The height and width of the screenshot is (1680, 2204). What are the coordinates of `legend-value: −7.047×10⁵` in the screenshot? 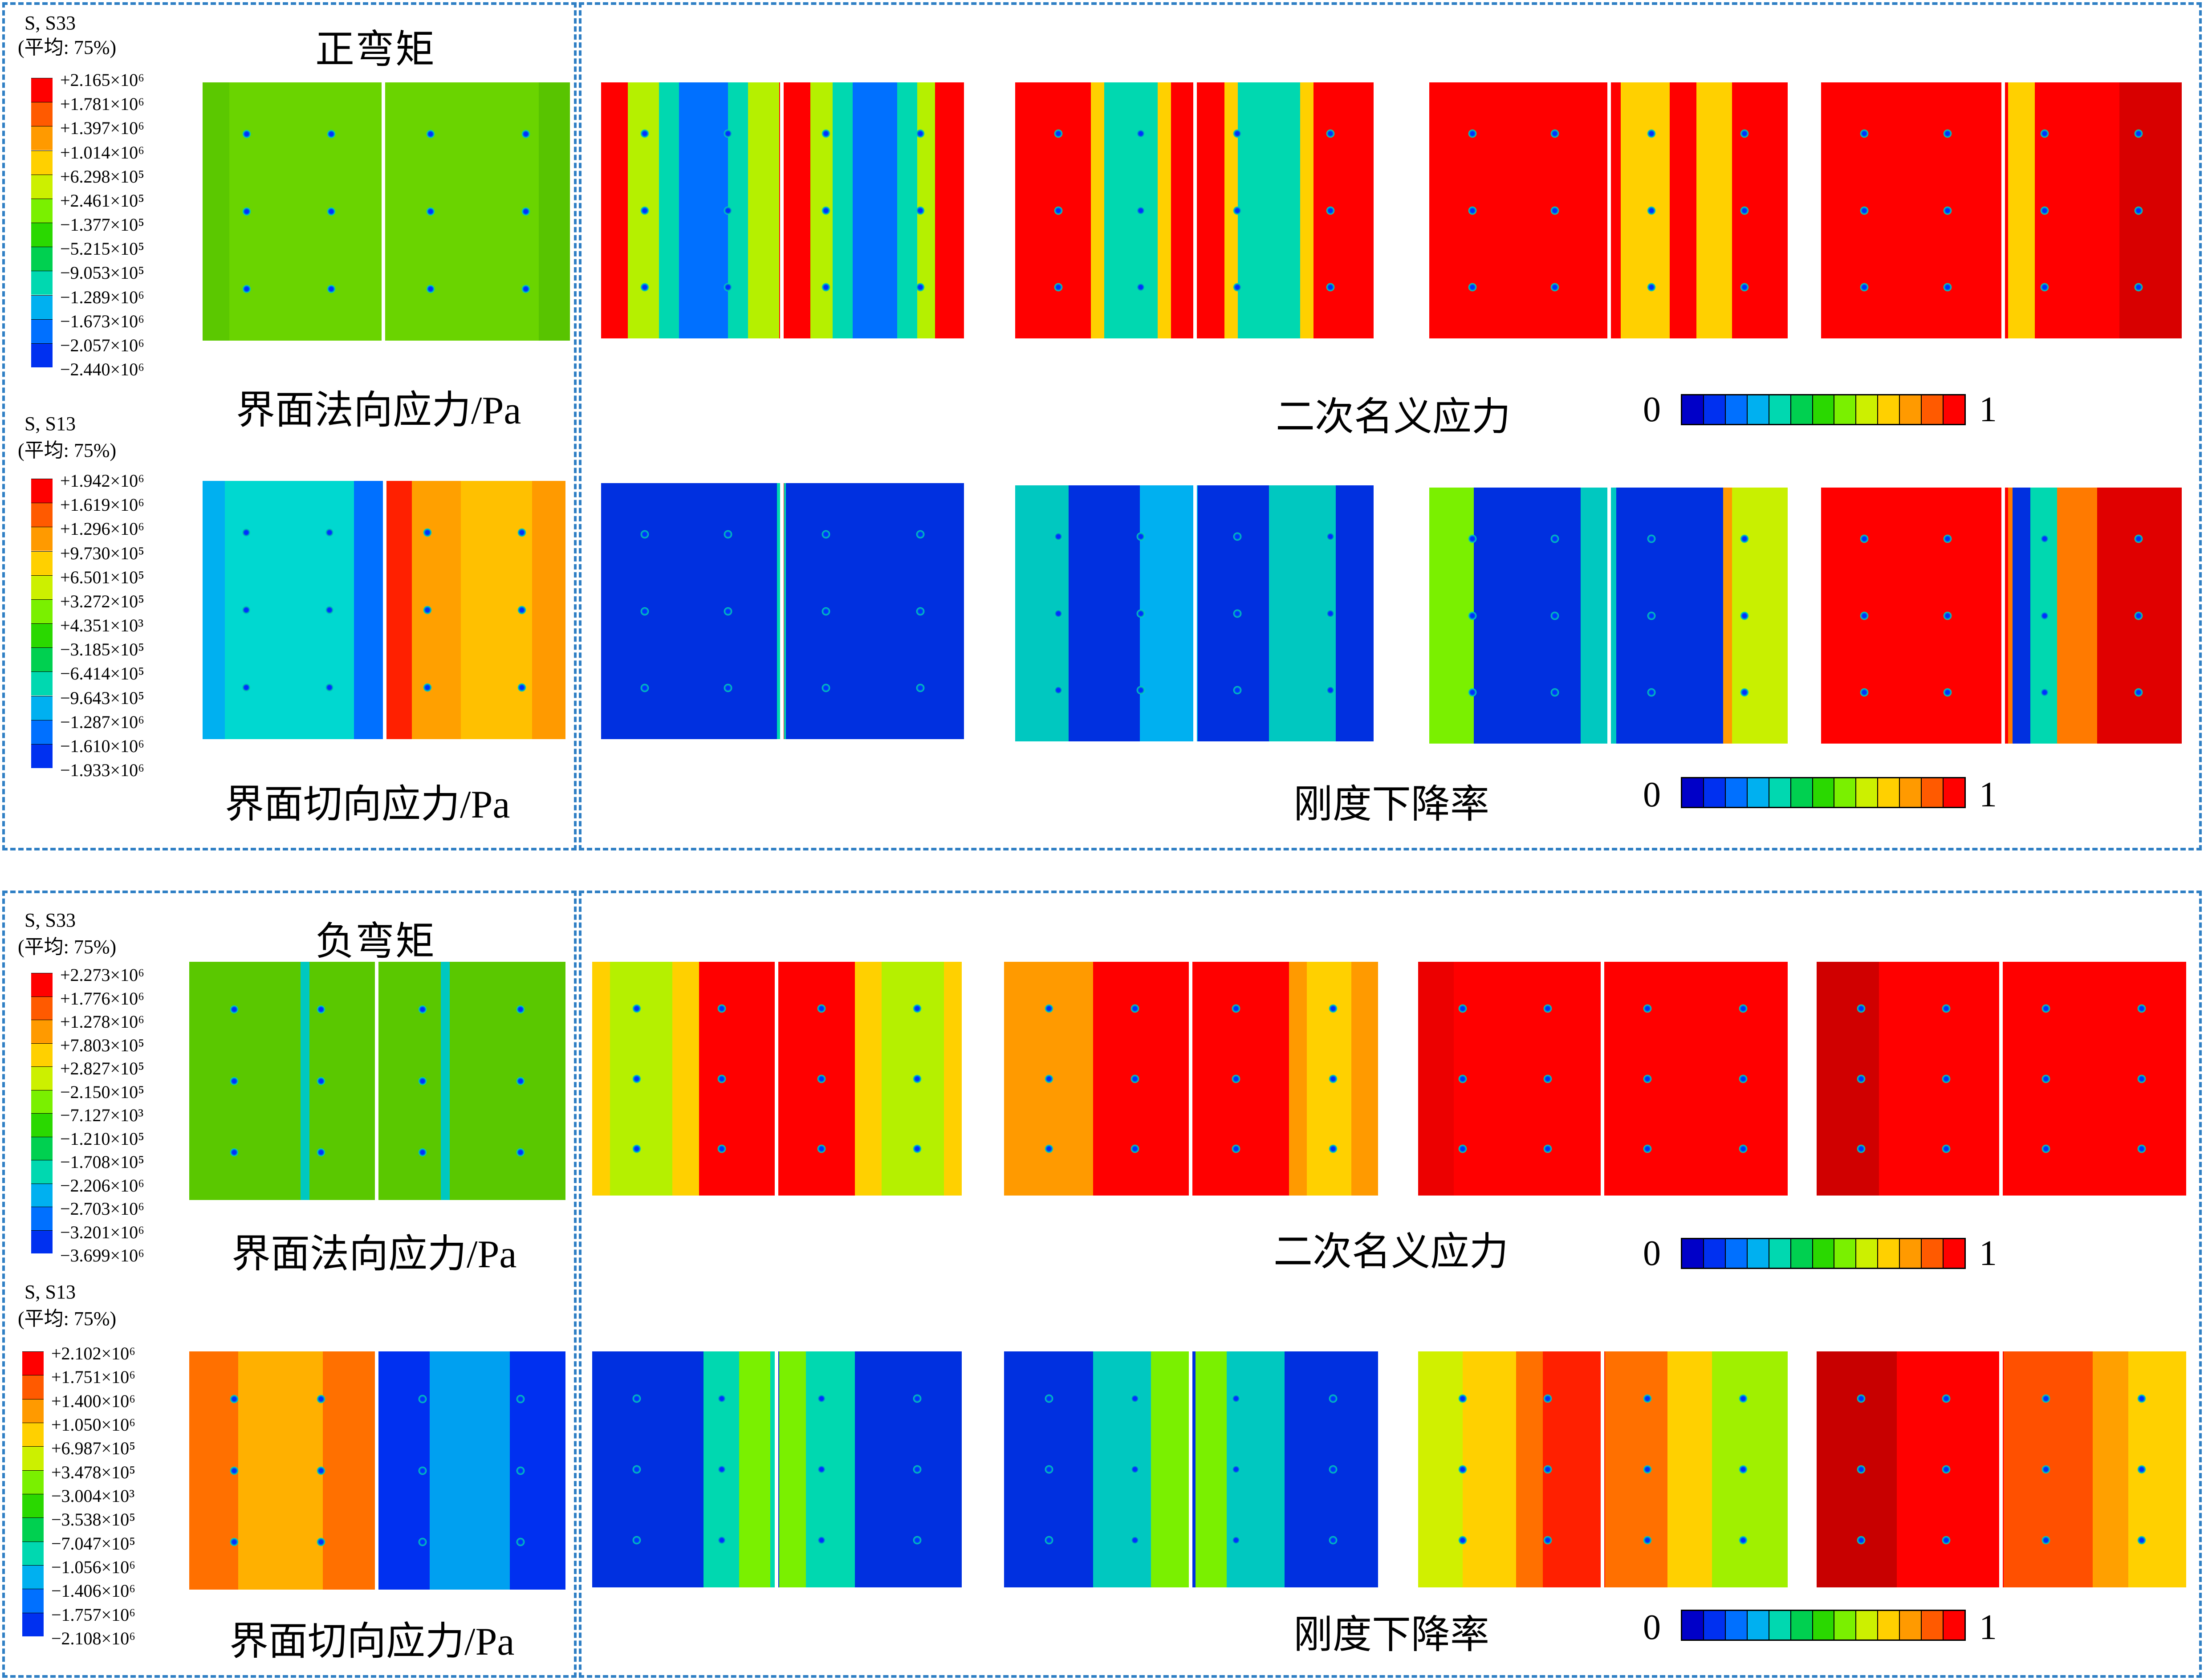 It's located at (93, 1543).